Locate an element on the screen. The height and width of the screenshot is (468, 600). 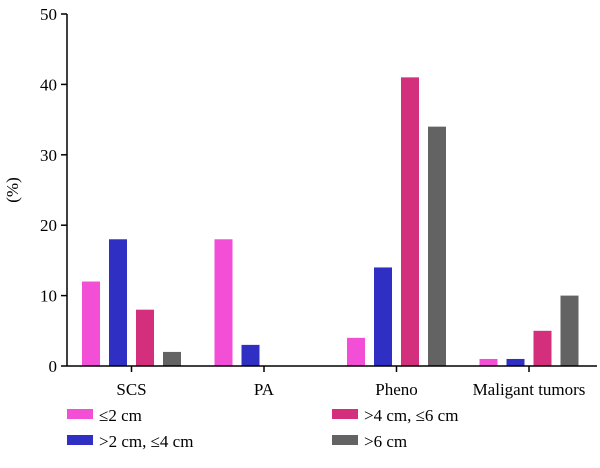
x-axis-ticks: SCS PA Pheno Maligant tumors is located at coordinates (350, 382).